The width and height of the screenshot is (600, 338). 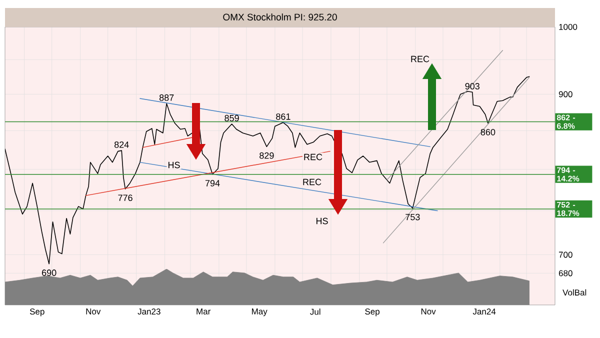 I want to click on x-tick-label: Mar, so click(x=203, y=311).